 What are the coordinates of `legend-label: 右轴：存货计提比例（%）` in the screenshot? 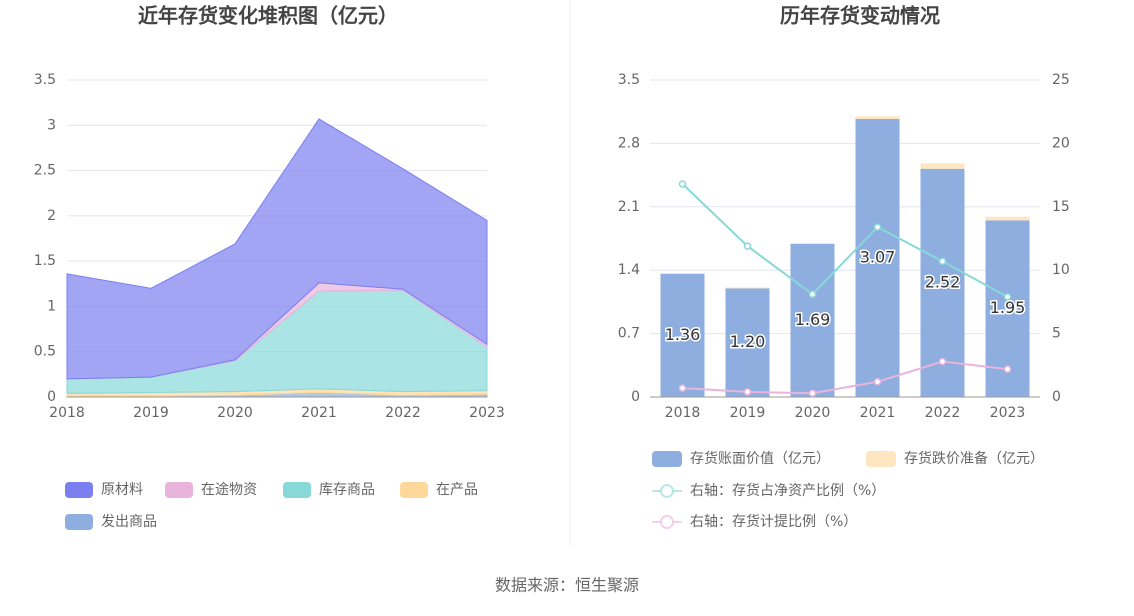 It's located at (773, 521).